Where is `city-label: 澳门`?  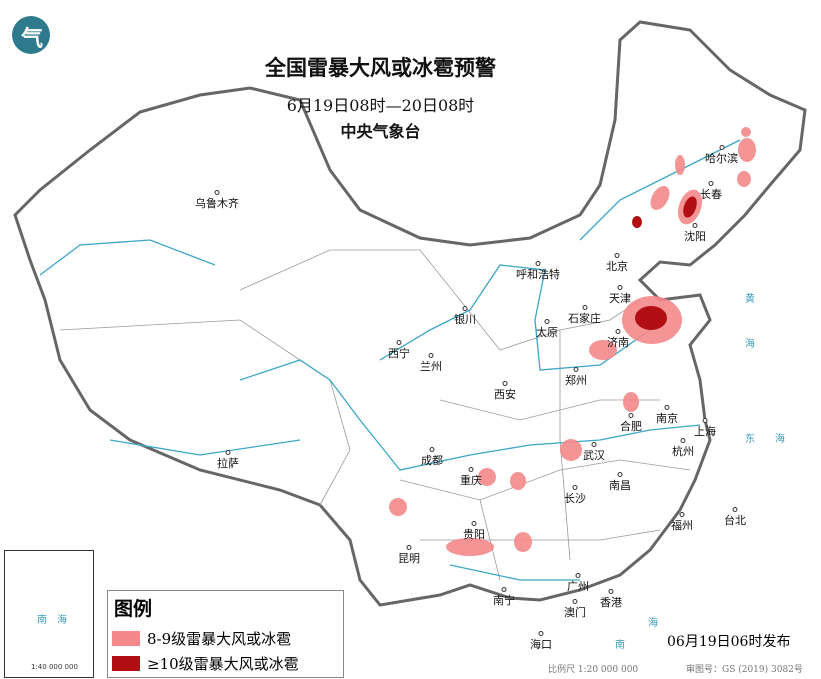
city-label: 澳门 is located at coordinates (575, 612).